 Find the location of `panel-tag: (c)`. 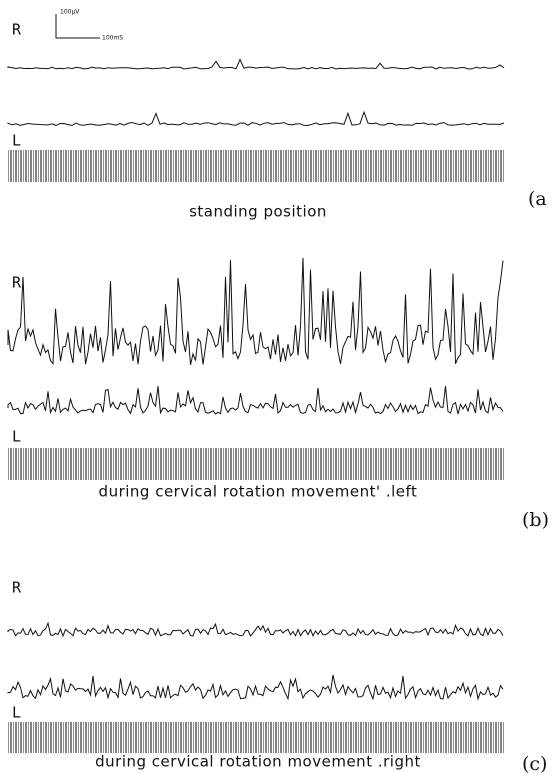

panel-tag: (c) is located at coordinates (534, 763).